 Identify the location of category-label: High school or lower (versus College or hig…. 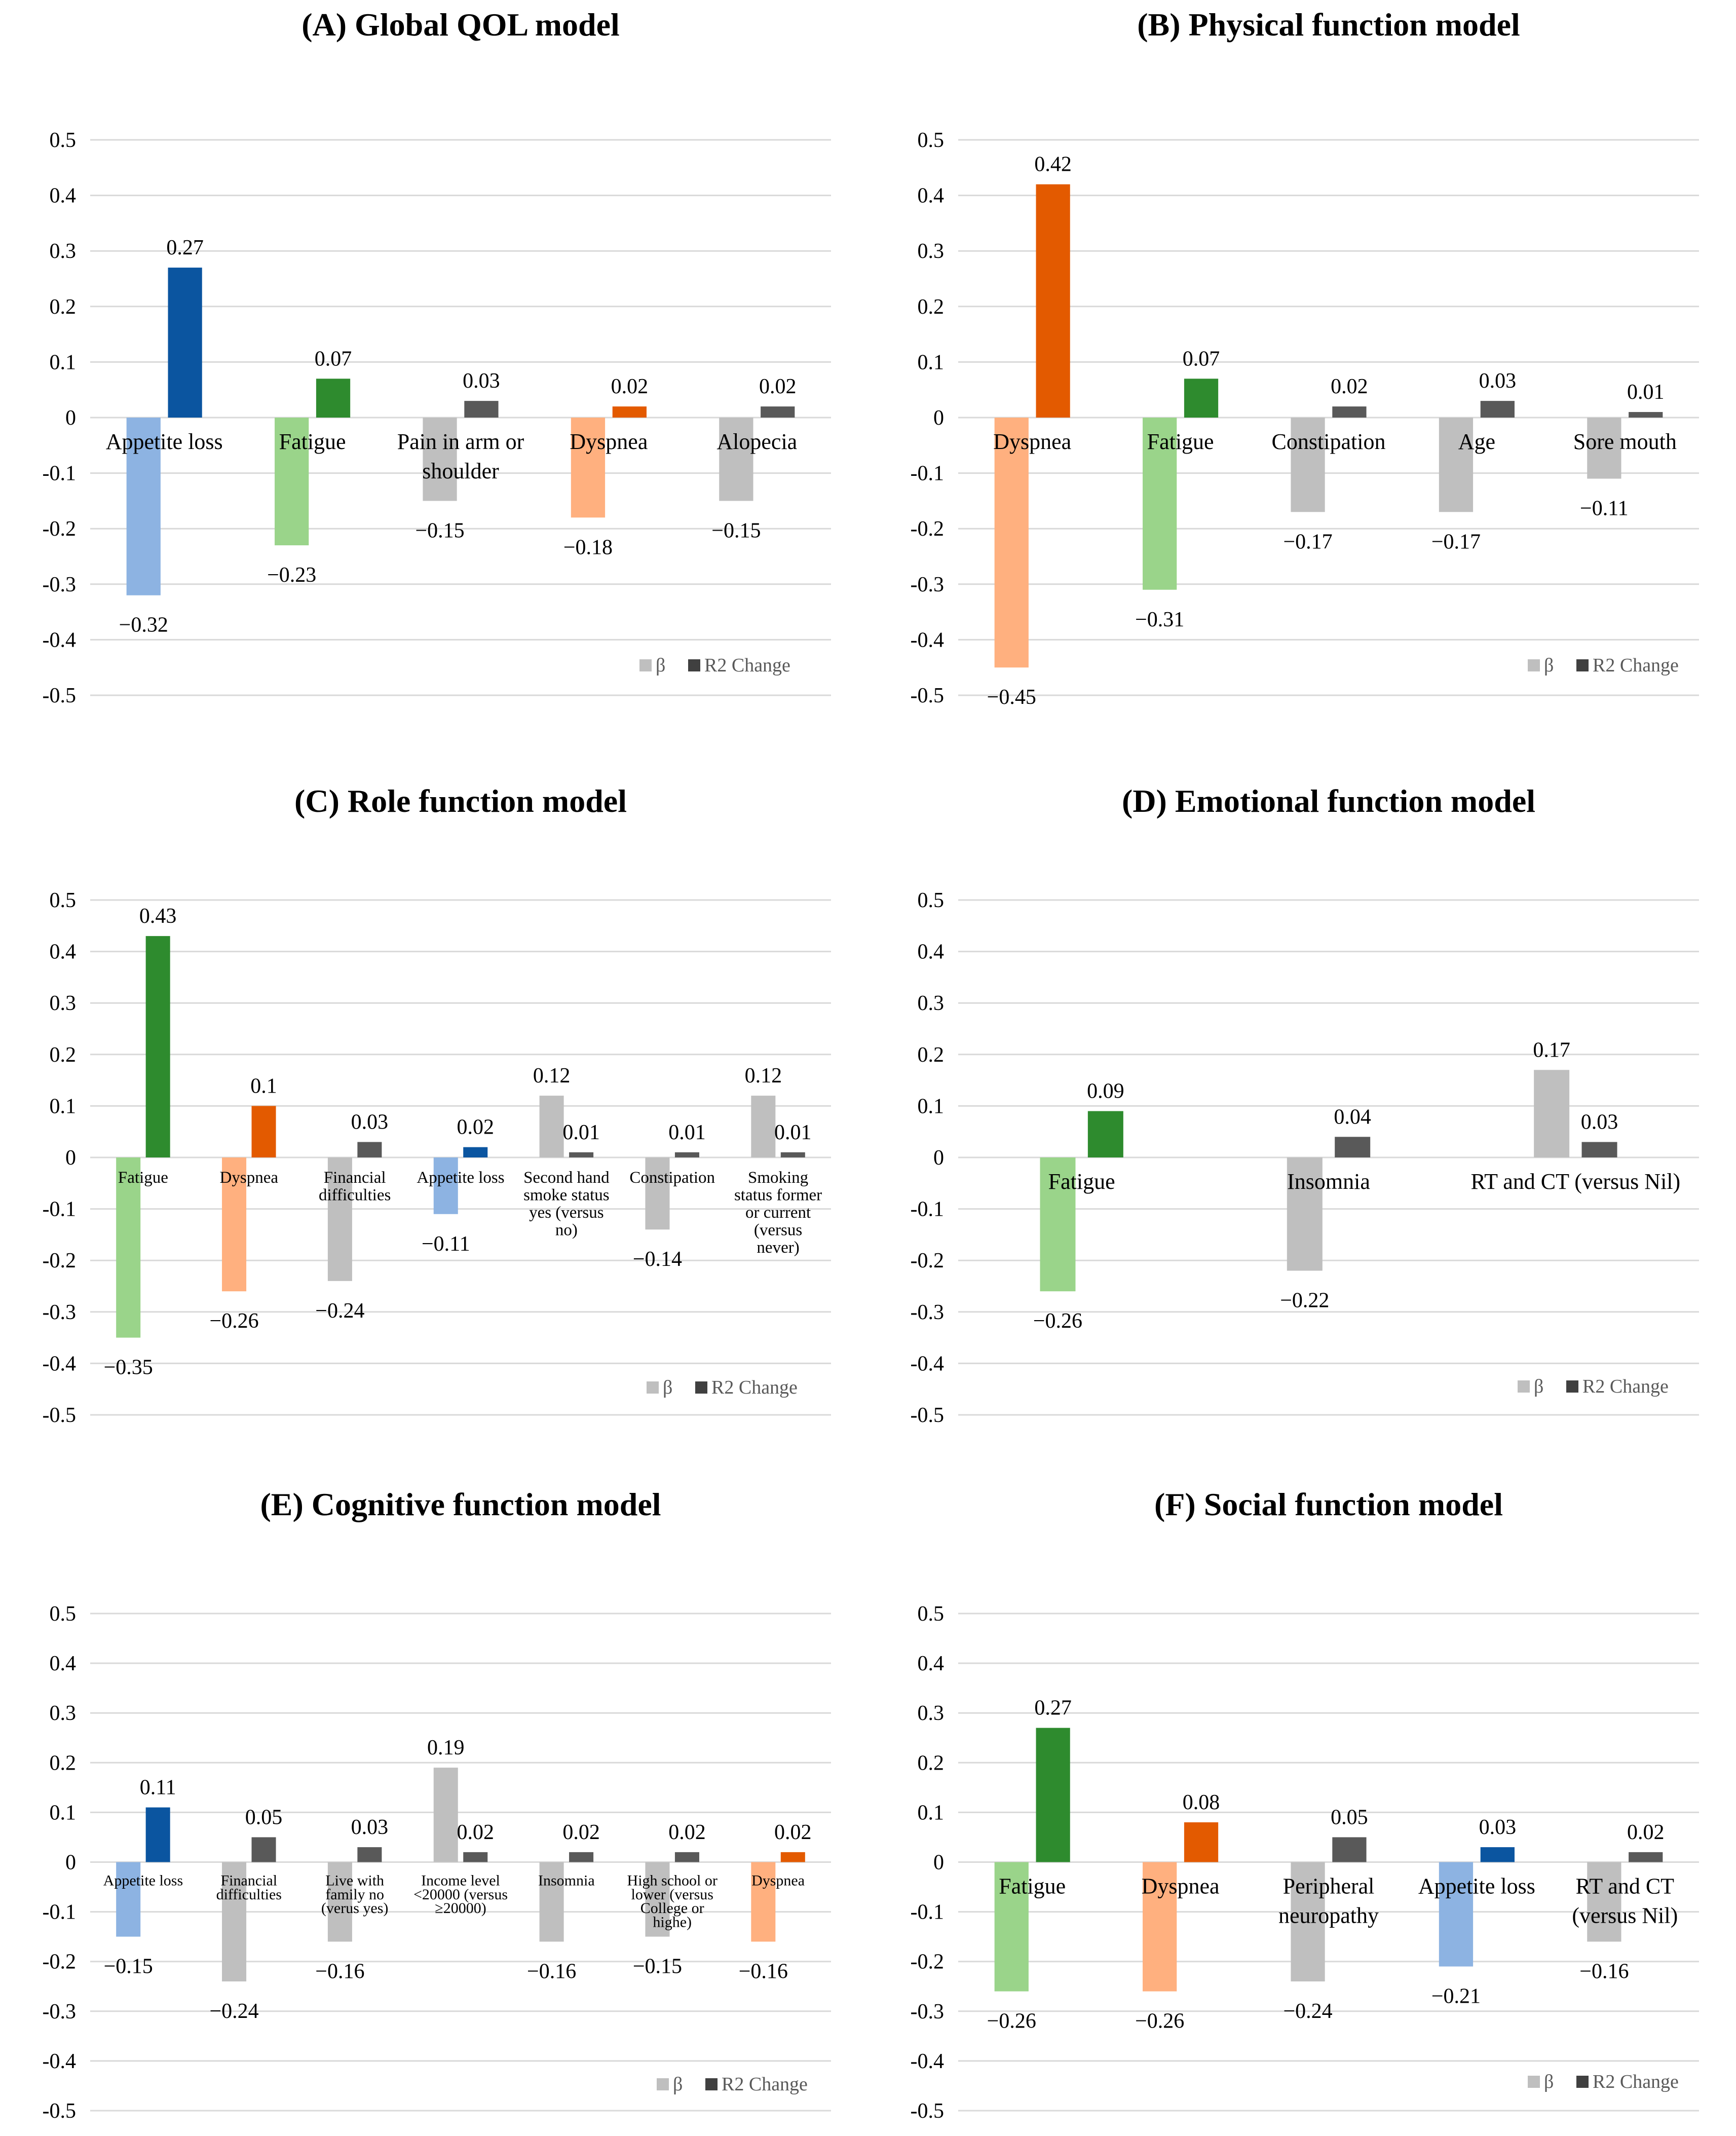
(672, 1901).